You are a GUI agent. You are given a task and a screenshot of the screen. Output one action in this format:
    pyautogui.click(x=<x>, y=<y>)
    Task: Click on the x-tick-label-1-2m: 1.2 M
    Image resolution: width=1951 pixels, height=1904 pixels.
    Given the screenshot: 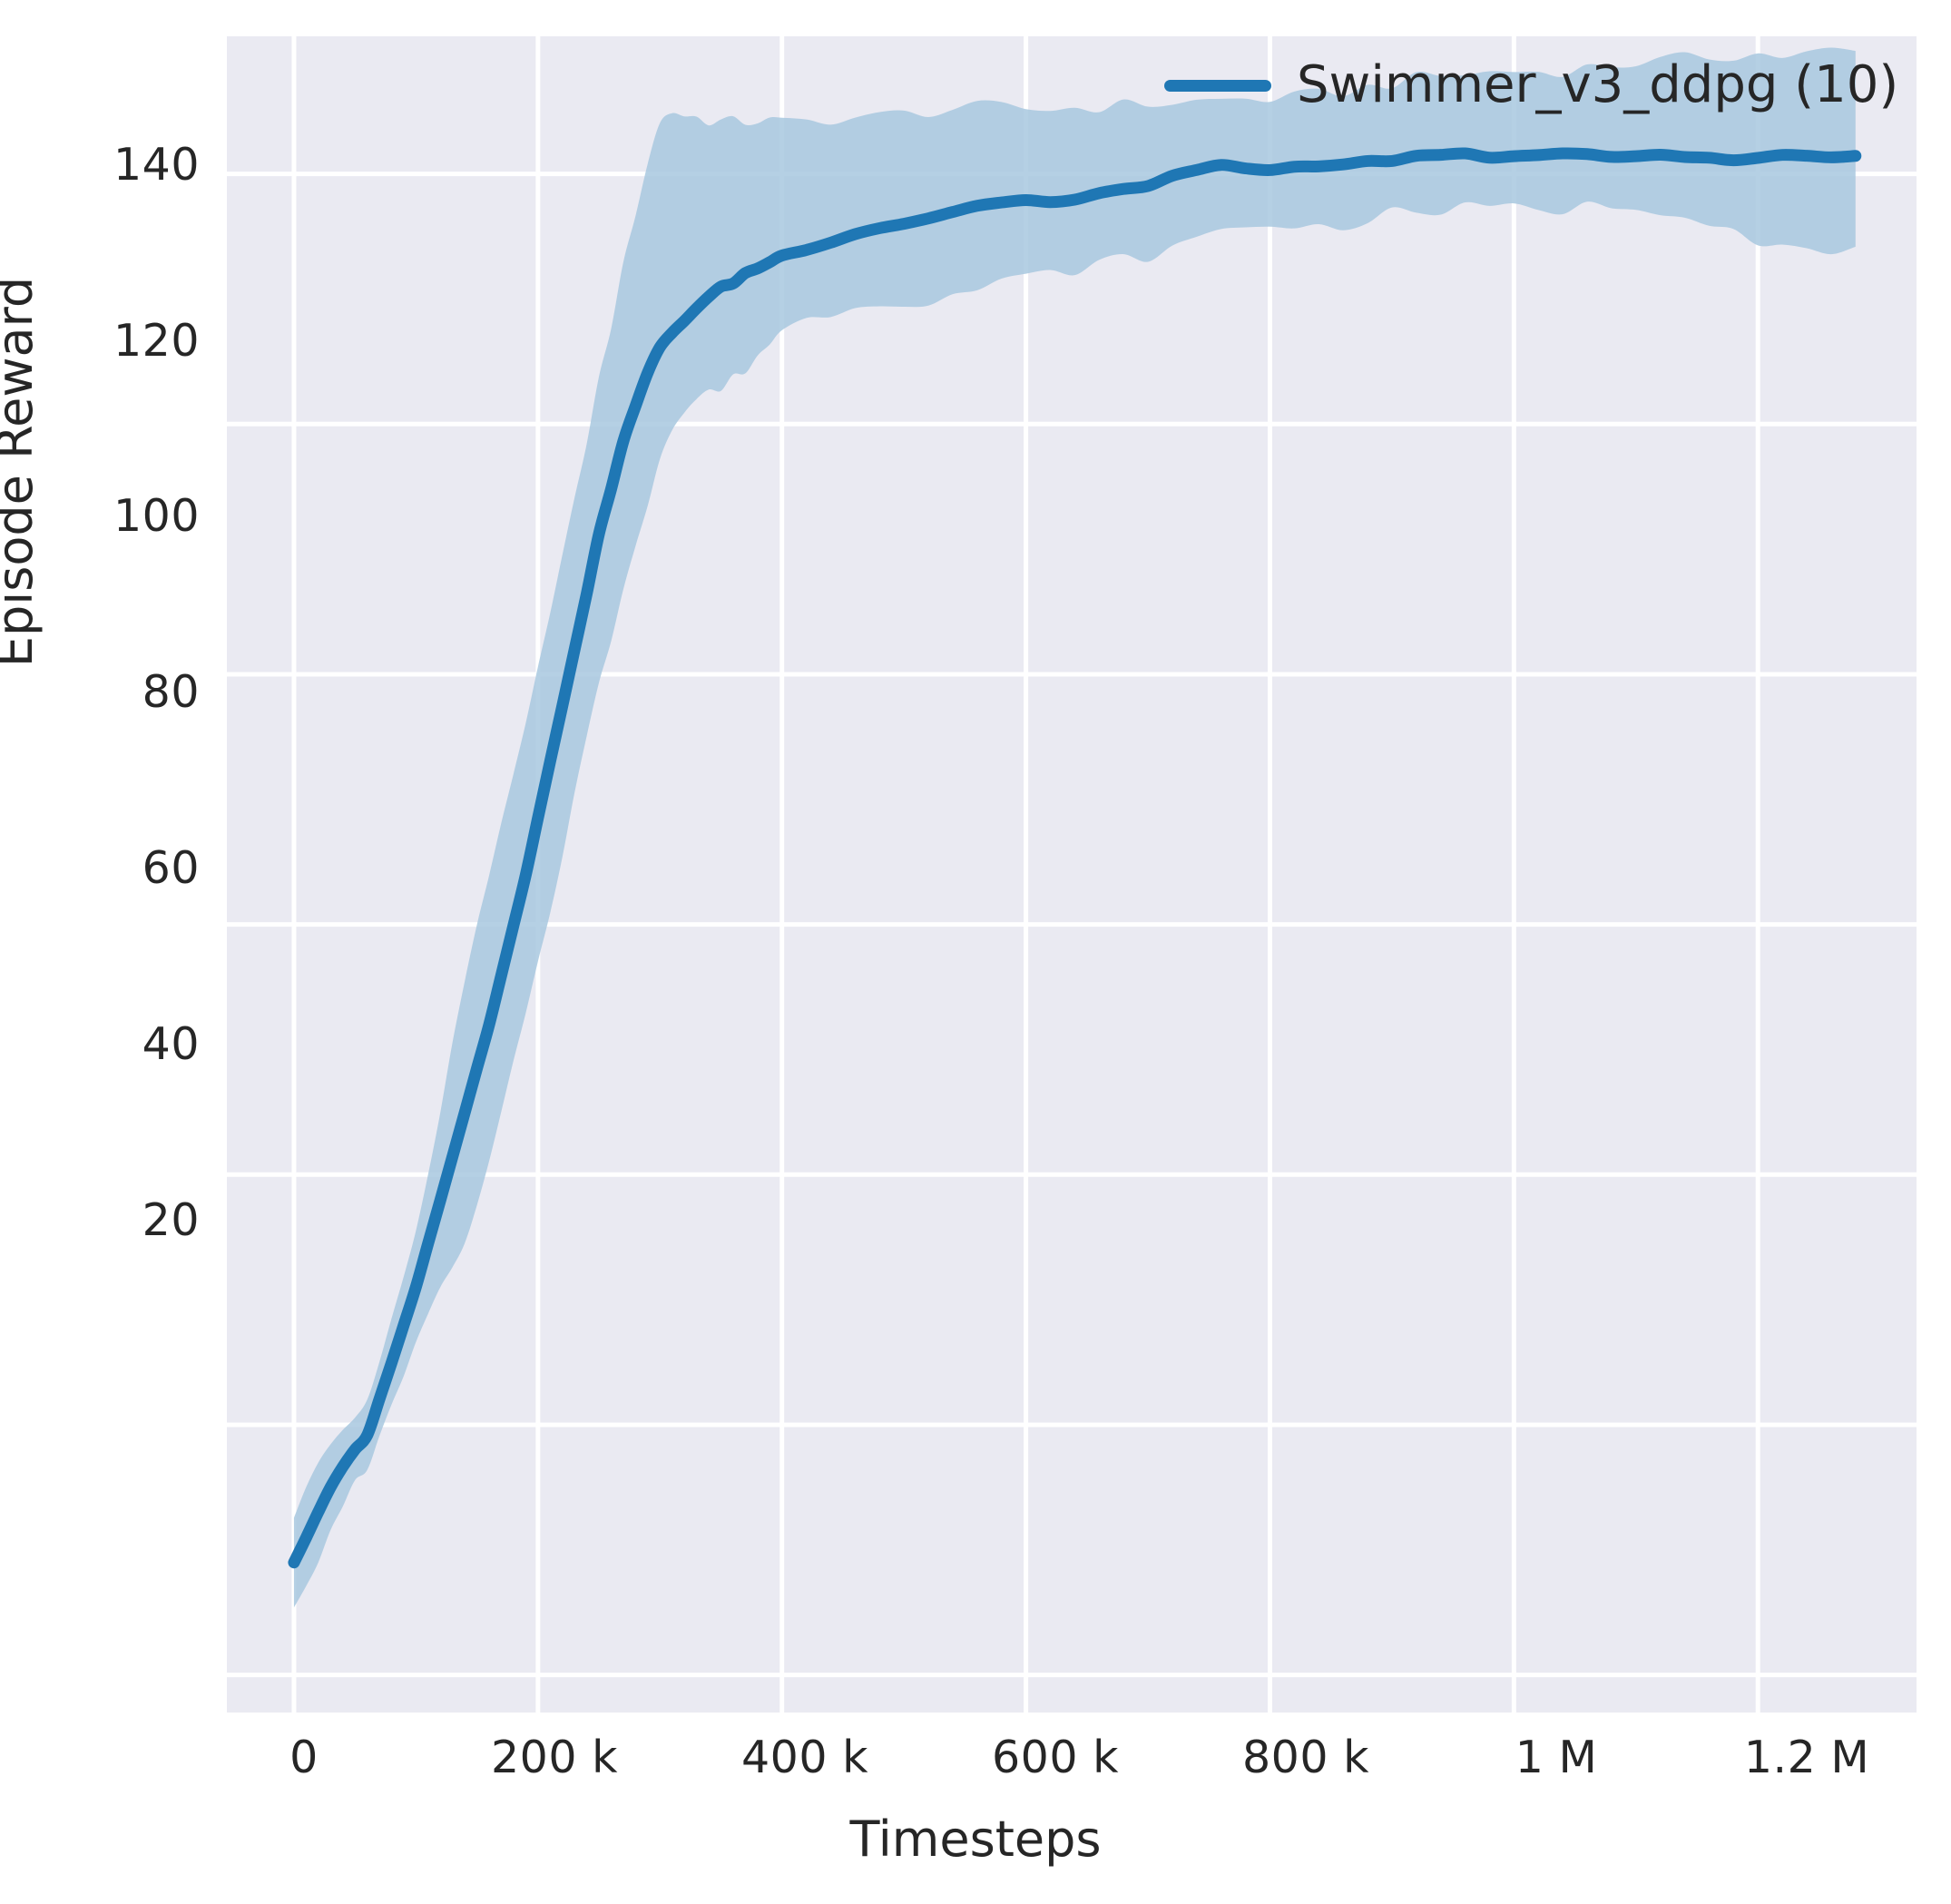 What is the action you would take?
    pyautogui.click(x=1807, y=1757)
    